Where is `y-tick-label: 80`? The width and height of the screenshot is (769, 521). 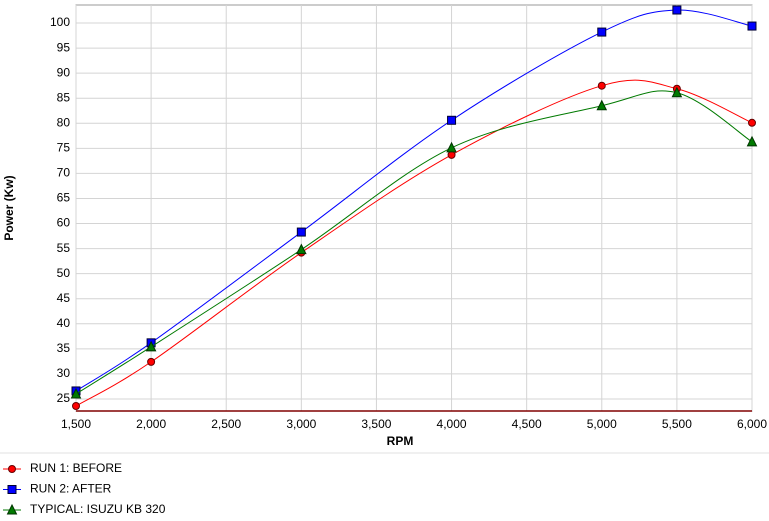
y-tick-label: 80 is located at coordinates (64, 122).